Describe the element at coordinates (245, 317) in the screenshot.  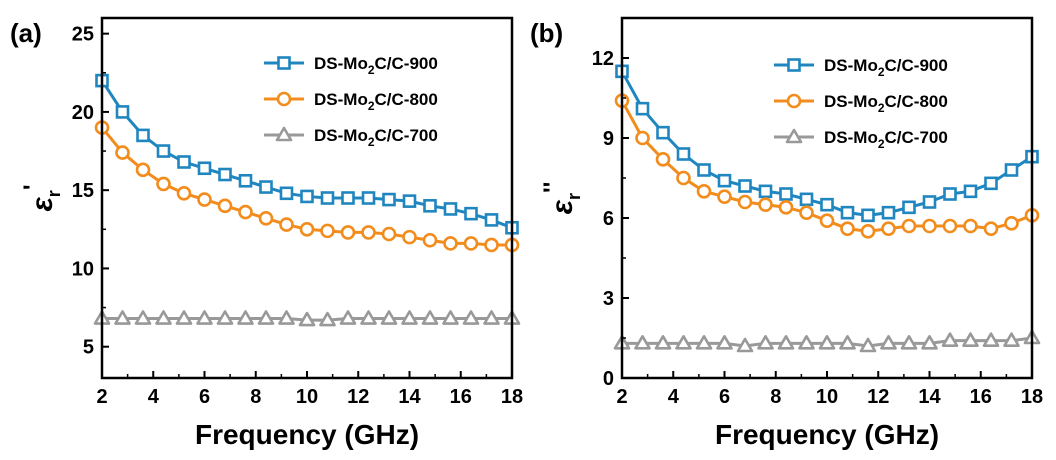
I see `data-point-ds-mo2c/c-700-7` at that location.